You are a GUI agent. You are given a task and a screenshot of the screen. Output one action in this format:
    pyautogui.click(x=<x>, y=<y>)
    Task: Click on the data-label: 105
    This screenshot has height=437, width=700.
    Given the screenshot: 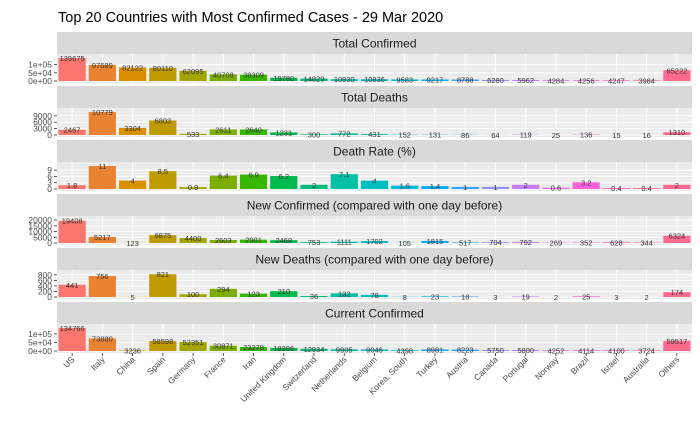 What is the action you would take?
    pyautogui.click(x=404, y=243)
    